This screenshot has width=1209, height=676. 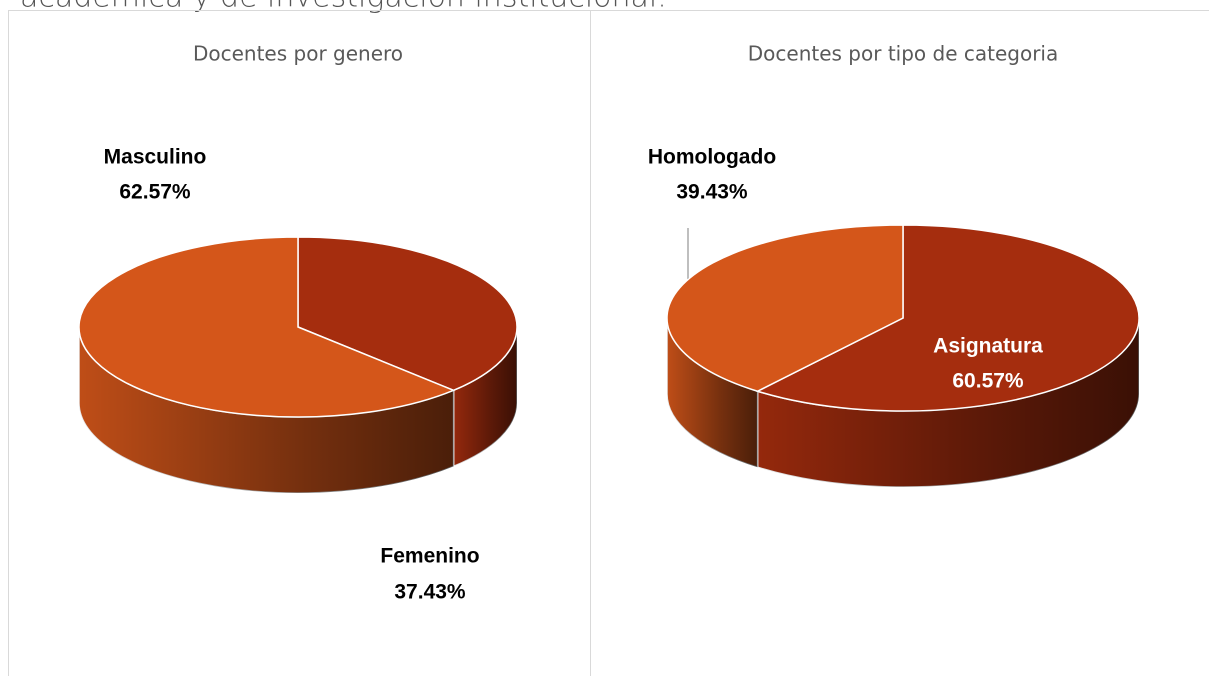 I want to click on slice-value-label: 60.57%, so click(x=988, y=381).